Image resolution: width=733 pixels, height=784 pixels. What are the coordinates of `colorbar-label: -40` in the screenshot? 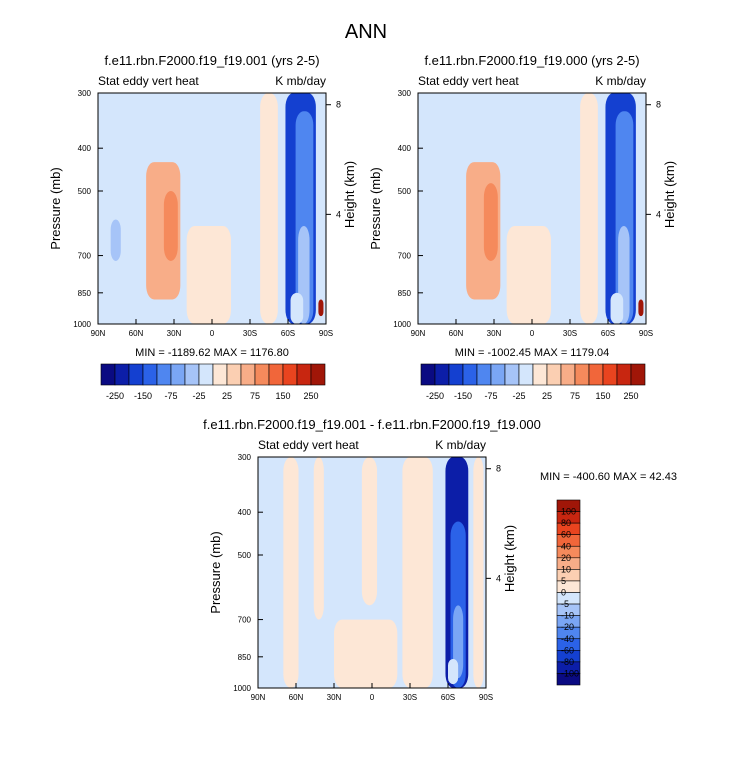 It's located at (567, 639).